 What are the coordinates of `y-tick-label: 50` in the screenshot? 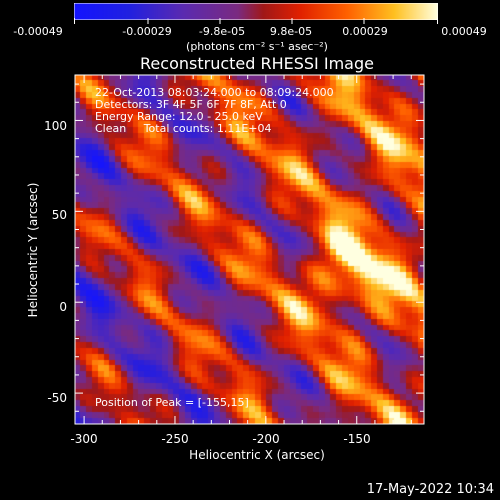 It's located at (59, 215).